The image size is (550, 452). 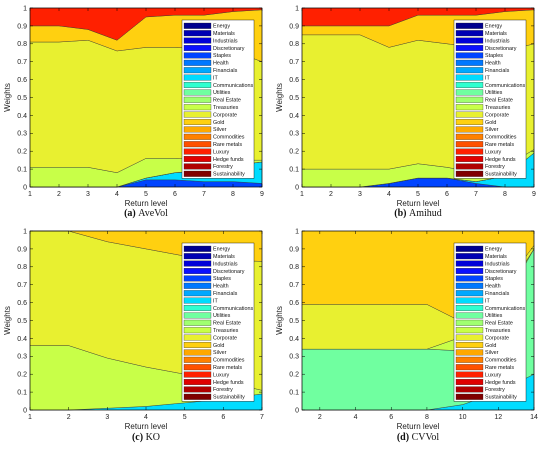 What do you see at coordinates (463, 417) in the screenshot?
I see `x-tick-label: 10` at bounding box center [463, 417].